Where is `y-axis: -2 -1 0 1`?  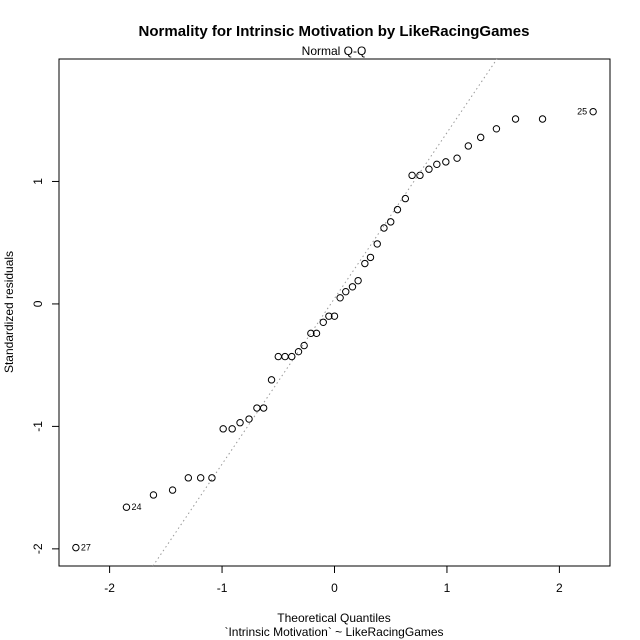
y-axis: -2 -1 0 1 is located at coordinates (45, 366).